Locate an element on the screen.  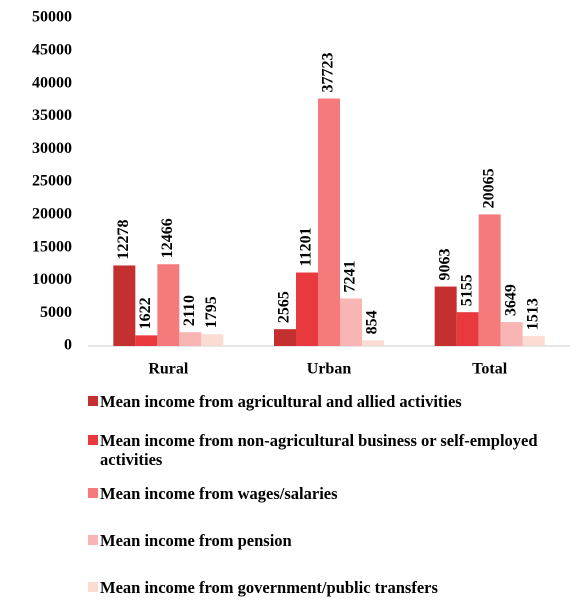
data-label: 3649 is located at coordinates (510, 300).